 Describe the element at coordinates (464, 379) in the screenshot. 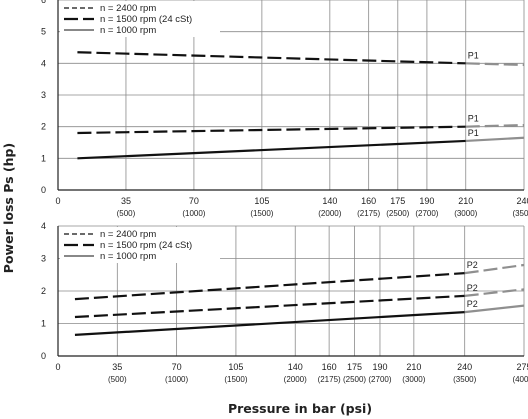

I see `p2-x-tick-psi-label: (3500)` at that location.